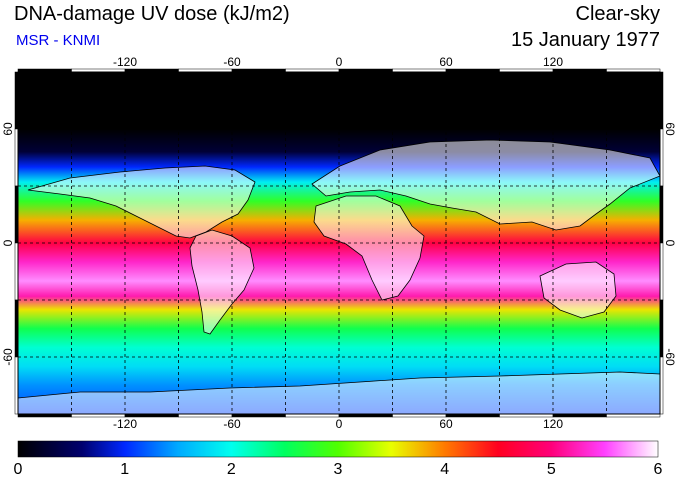 The height and width of the screenshot is (480, 678). I want to click on eurasia-outline, so click(485, 185).